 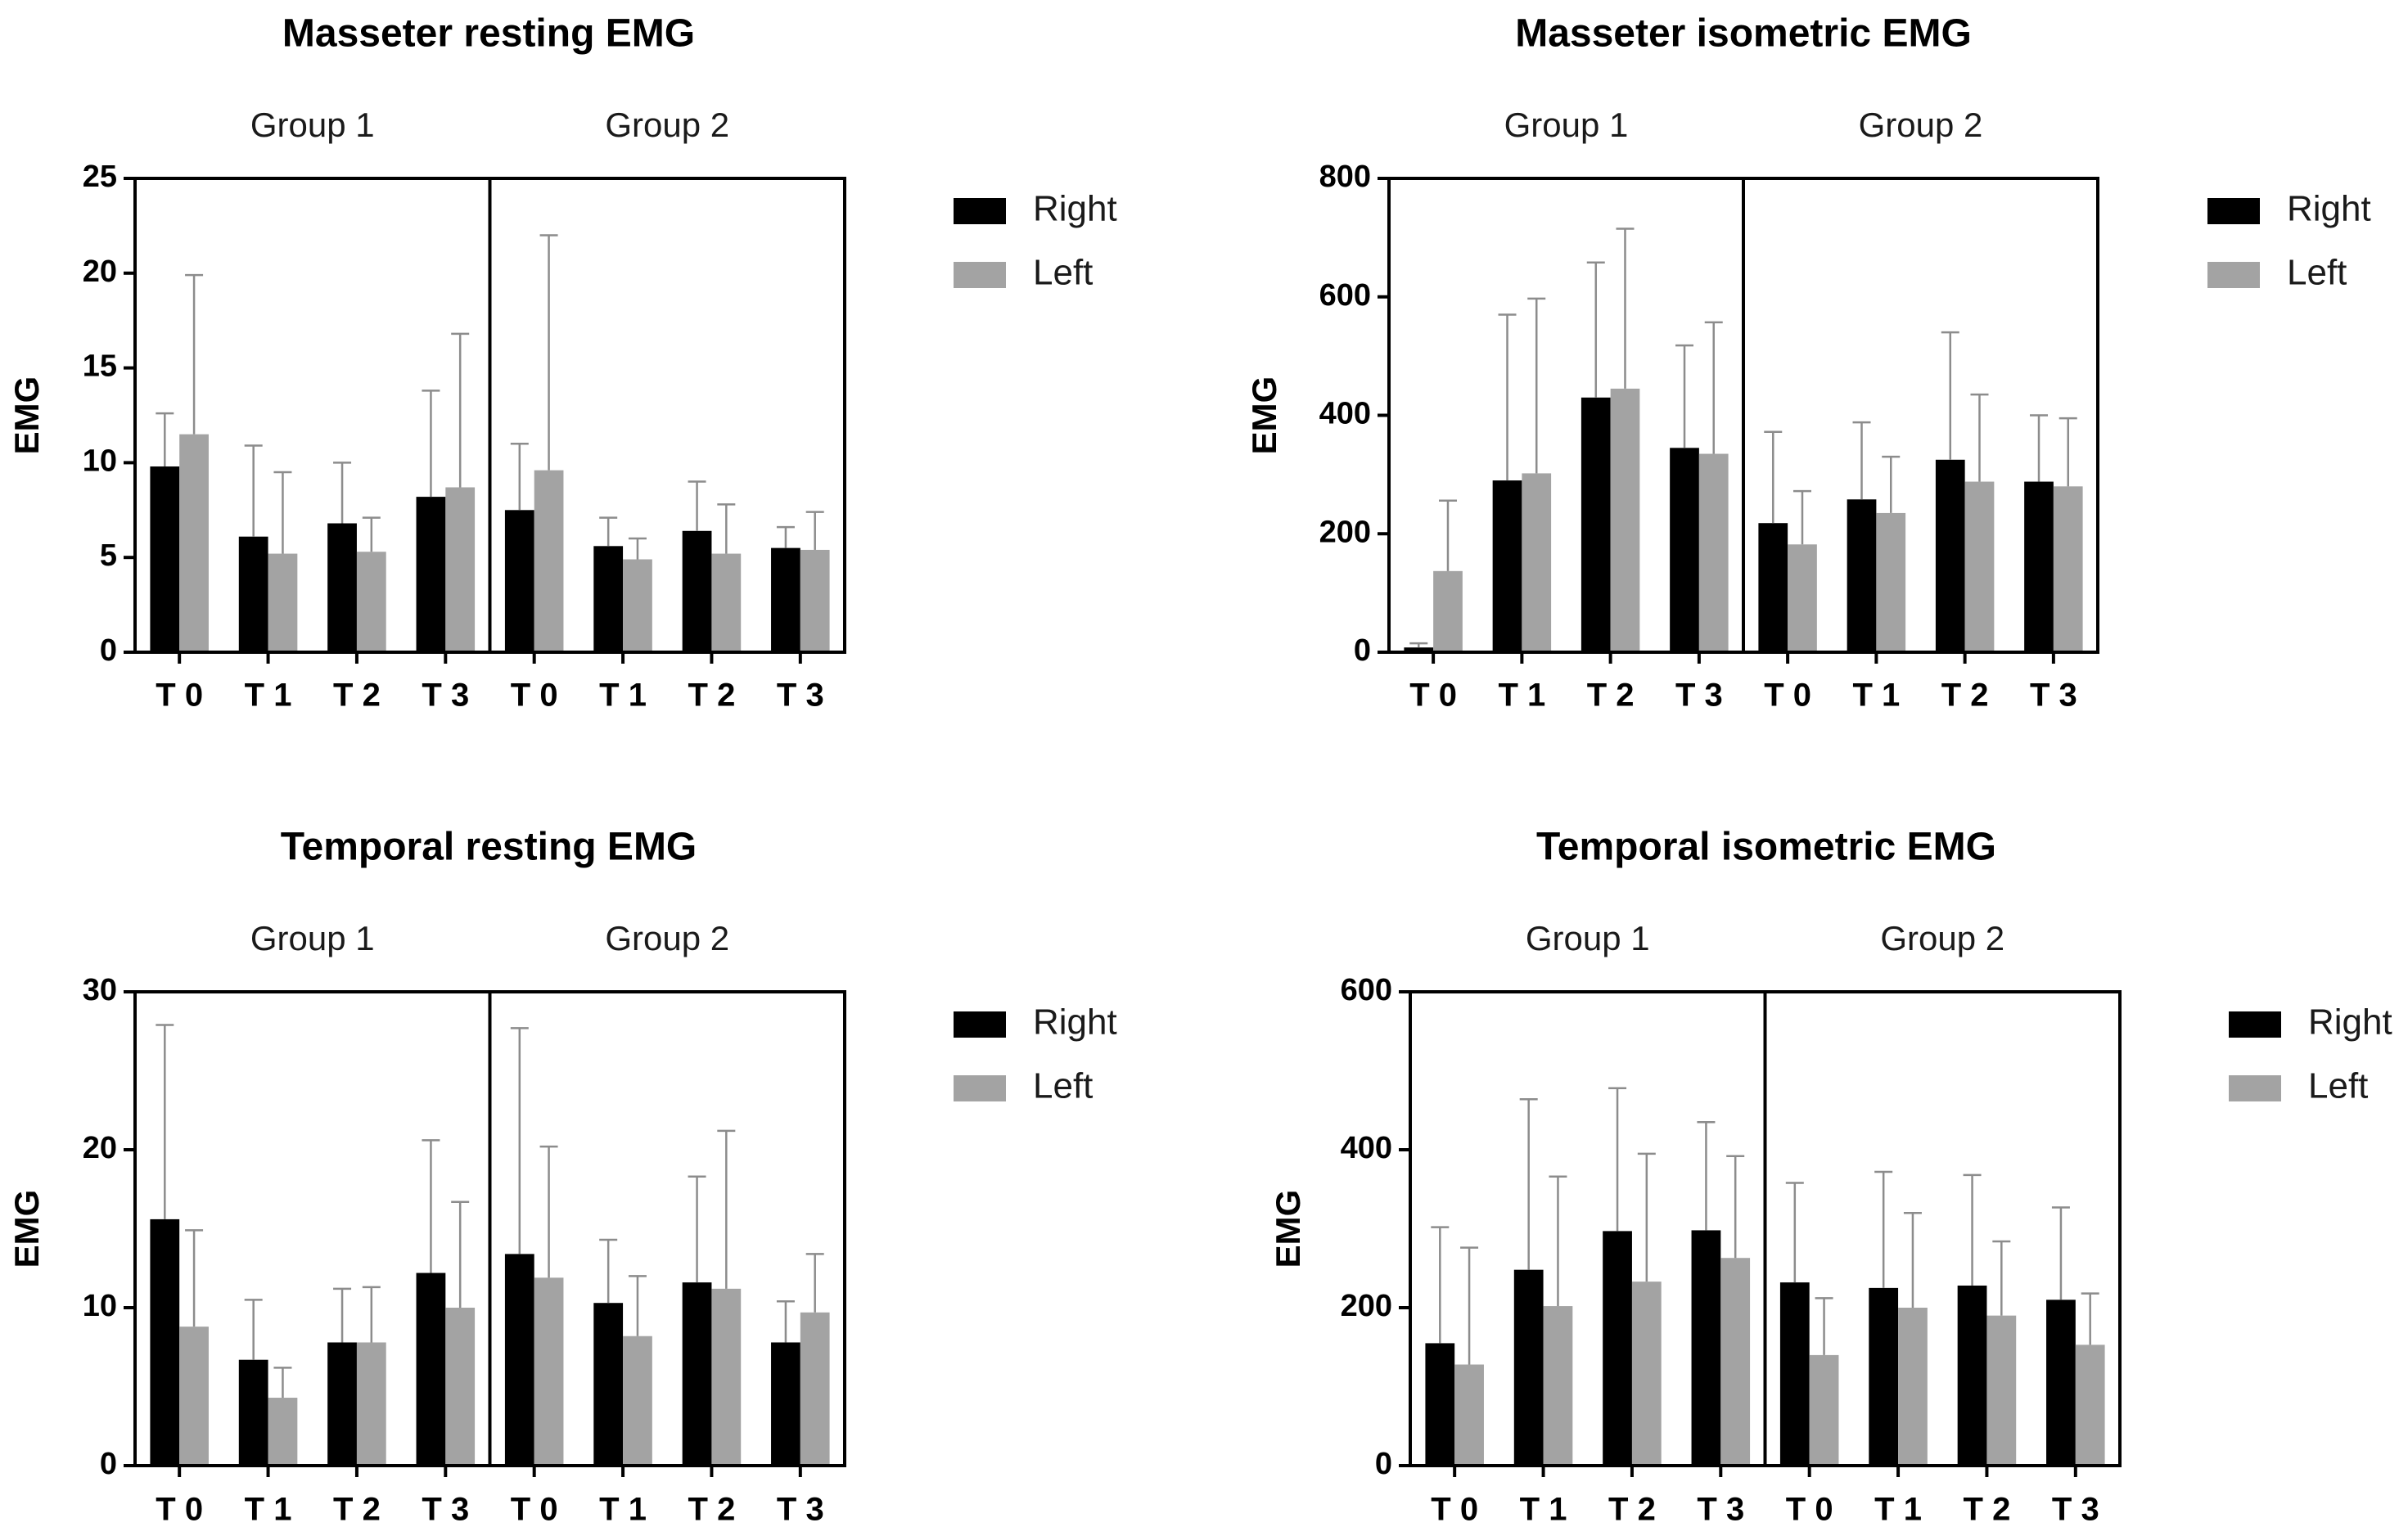 What do you see at coordinates (100, 366) in the screenshot?
I see `y-tick-label: 15` at bounding box center [100, 366].